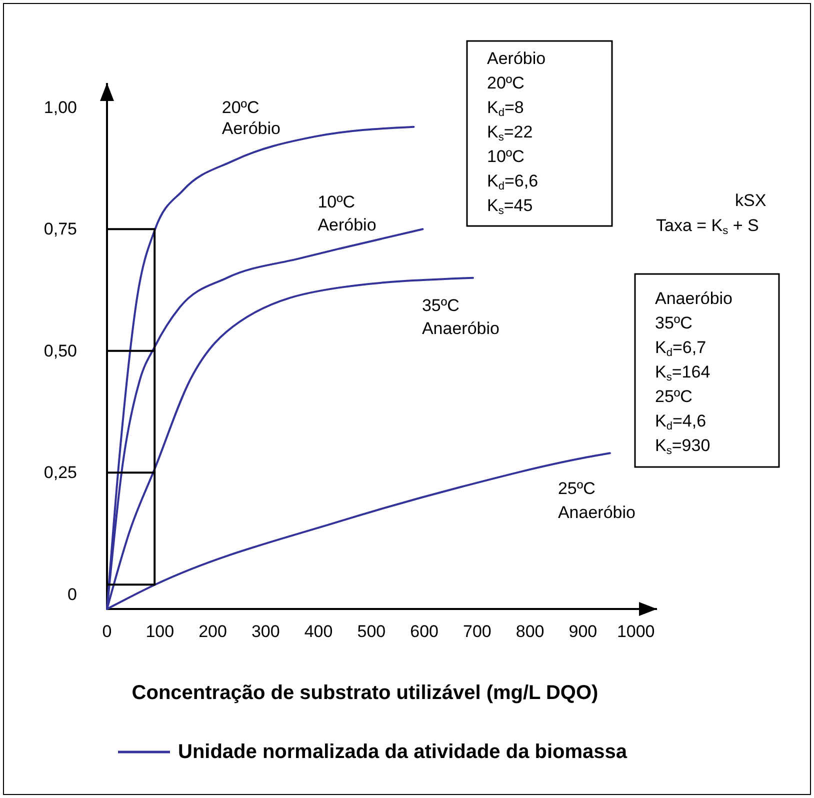  I want to click on x-tick-label: 500, so click(371, 632).